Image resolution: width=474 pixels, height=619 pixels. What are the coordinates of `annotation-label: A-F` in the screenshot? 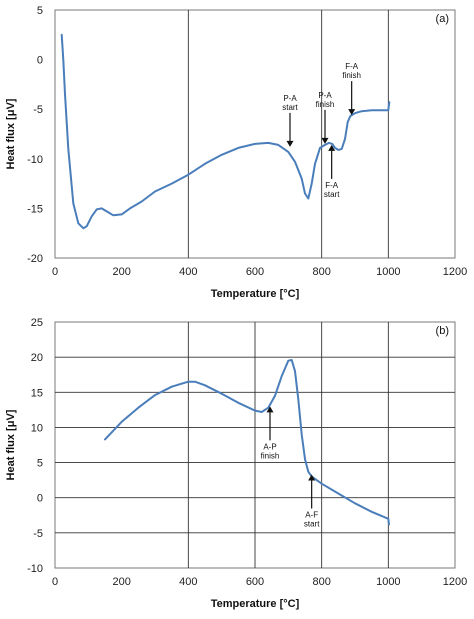 It's located at (311, 515).